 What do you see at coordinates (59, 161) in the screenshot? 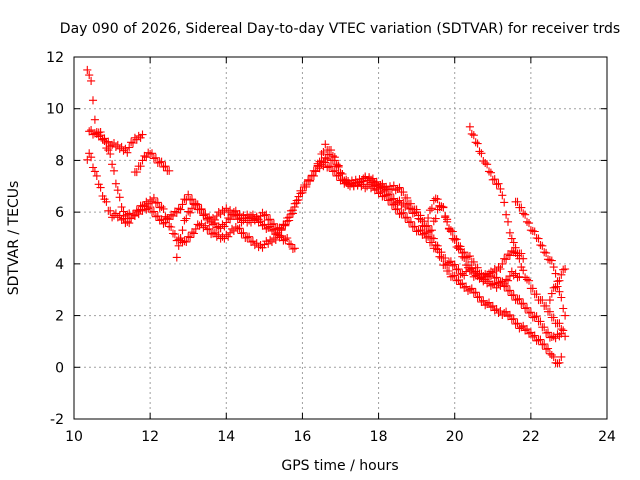
I see `y-tick-label: 8` at bounding box center [59, 161].